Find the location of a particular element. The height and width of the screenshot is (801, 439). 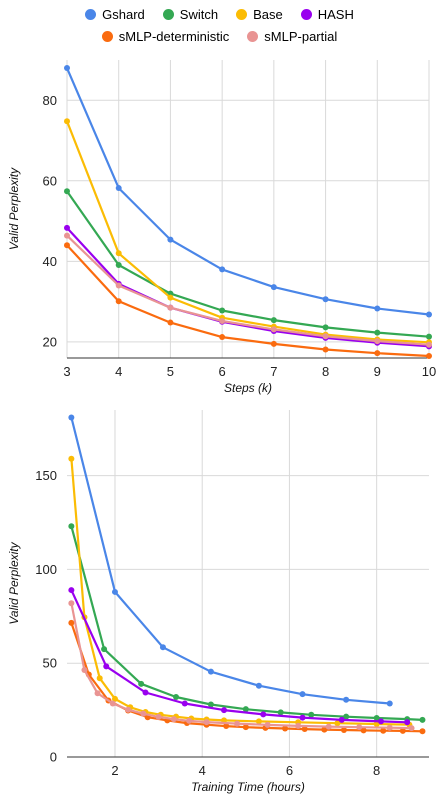

y-tick-label: 60 is located at coordinates (50, 180).